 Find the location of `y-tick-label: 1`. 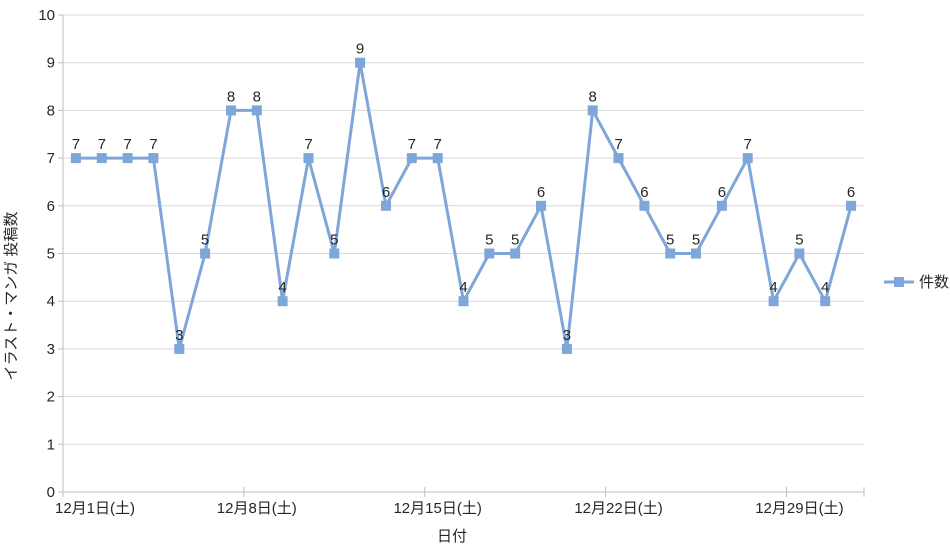

y-tick-label: 1 is located at coordinates (51, 444).